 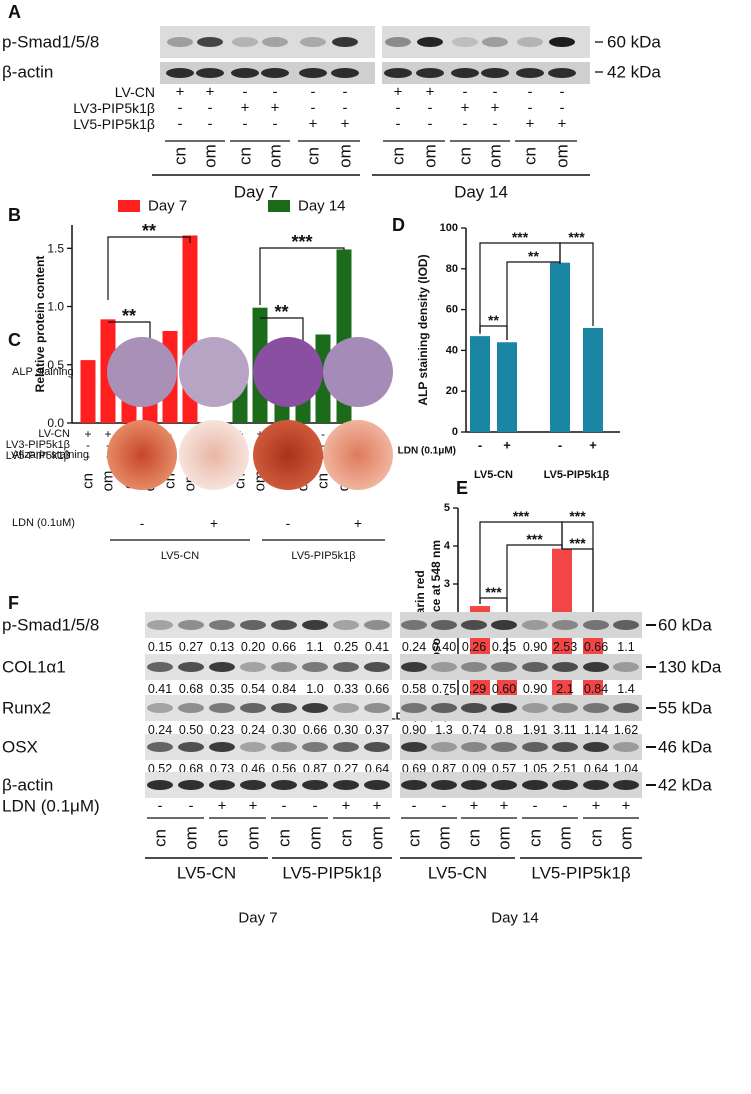 What do you see at coordinates (480, 445) in the screenshot?
I see `x-tick-label: -` at bounding box center [480, 445].